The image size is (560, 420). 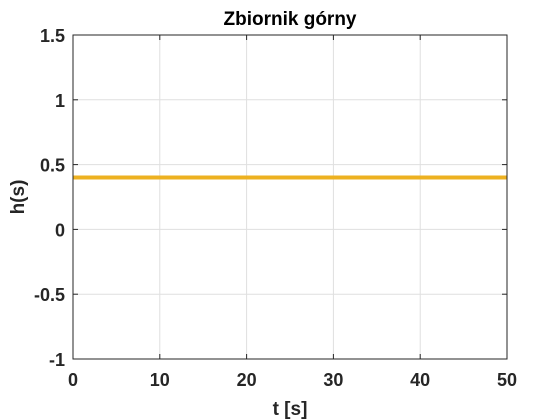 I want to click on x-tick-label: 20, so click(x=247, y=380).